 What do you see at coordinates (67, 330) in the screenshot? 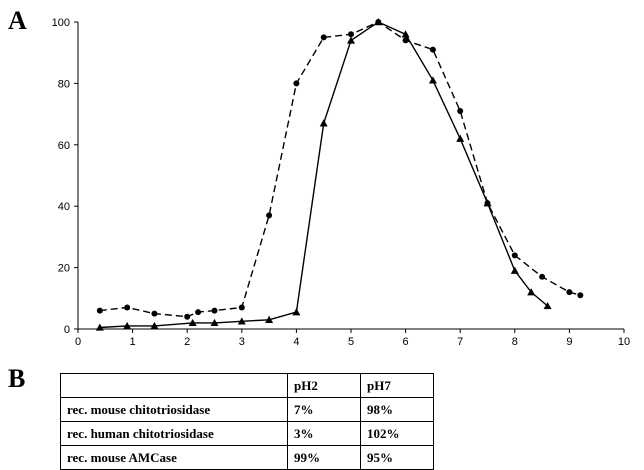
I see `y-tick-label: 0` at bounding box center [67, 330].